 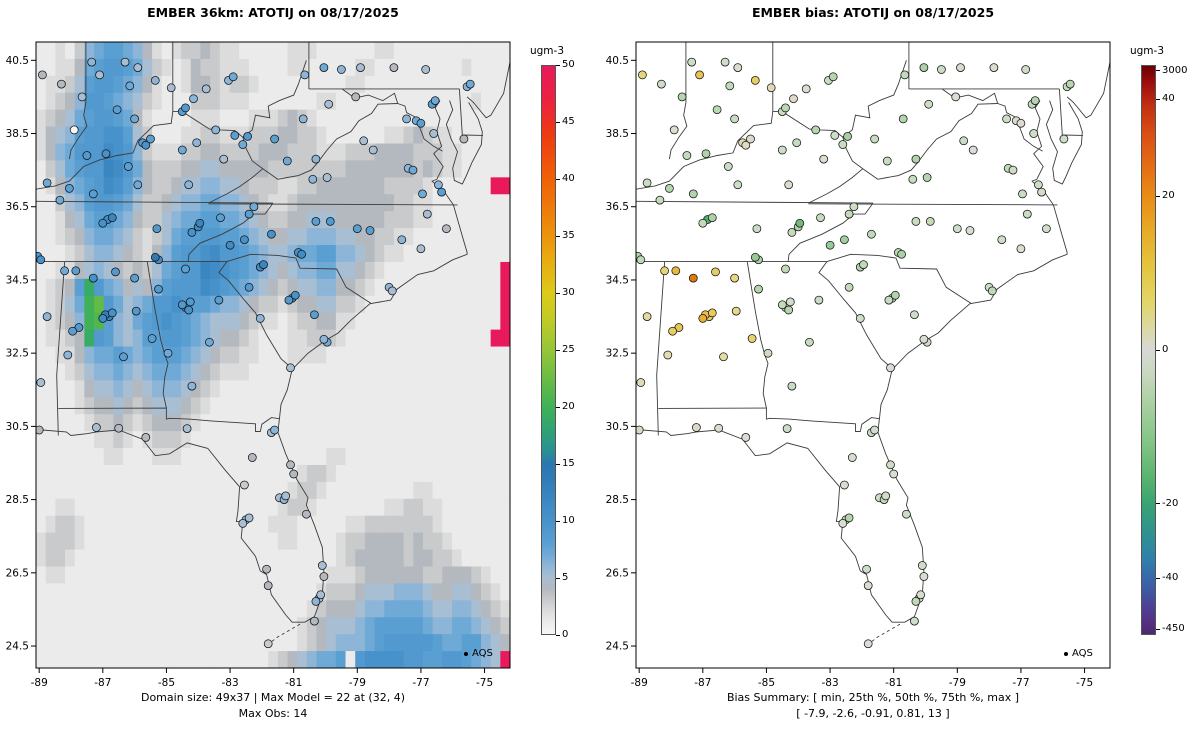 What do you see at coordinates (568, 292) in the screenshot?
I see `colorbar-tick-label: 30` at bounding box center [568, 292].